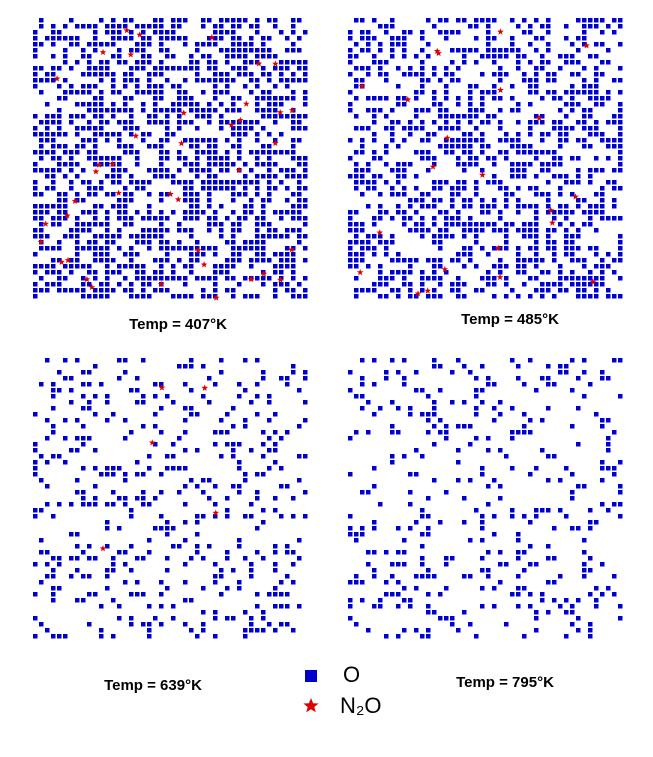 This screenshot has width=653, height=757. What do you see at coordinates (510, 319) in the screenshot?
I see `panel-caption: Temp = 485°K` at bounding box center [510, 319].